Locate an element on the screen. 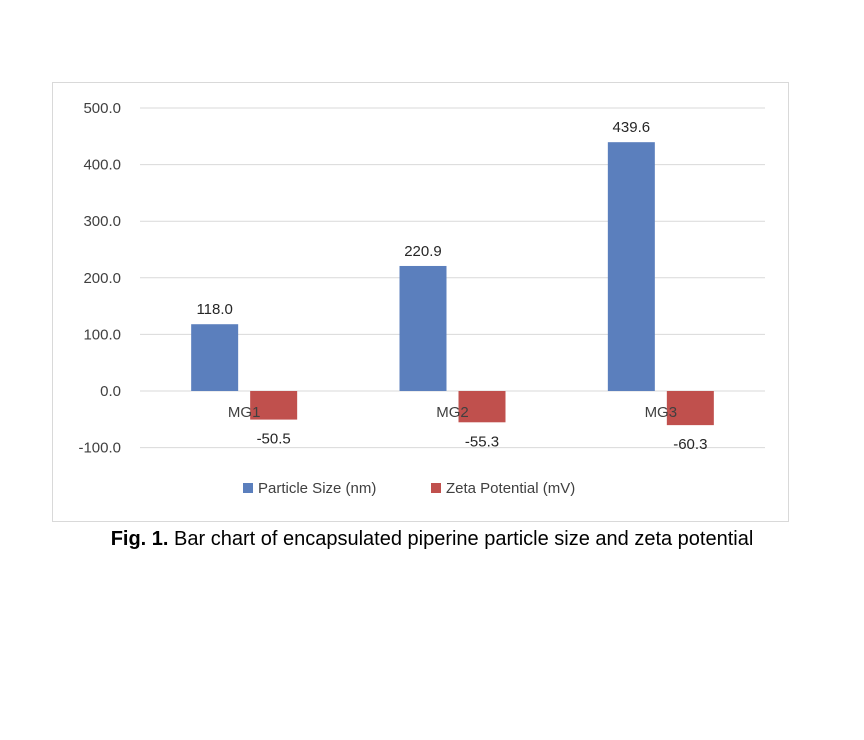 Image resolution: width=864 pixels, height=740 pixels. legend-label: Zeta Potential (mV) is located at coordinates (510, 488).